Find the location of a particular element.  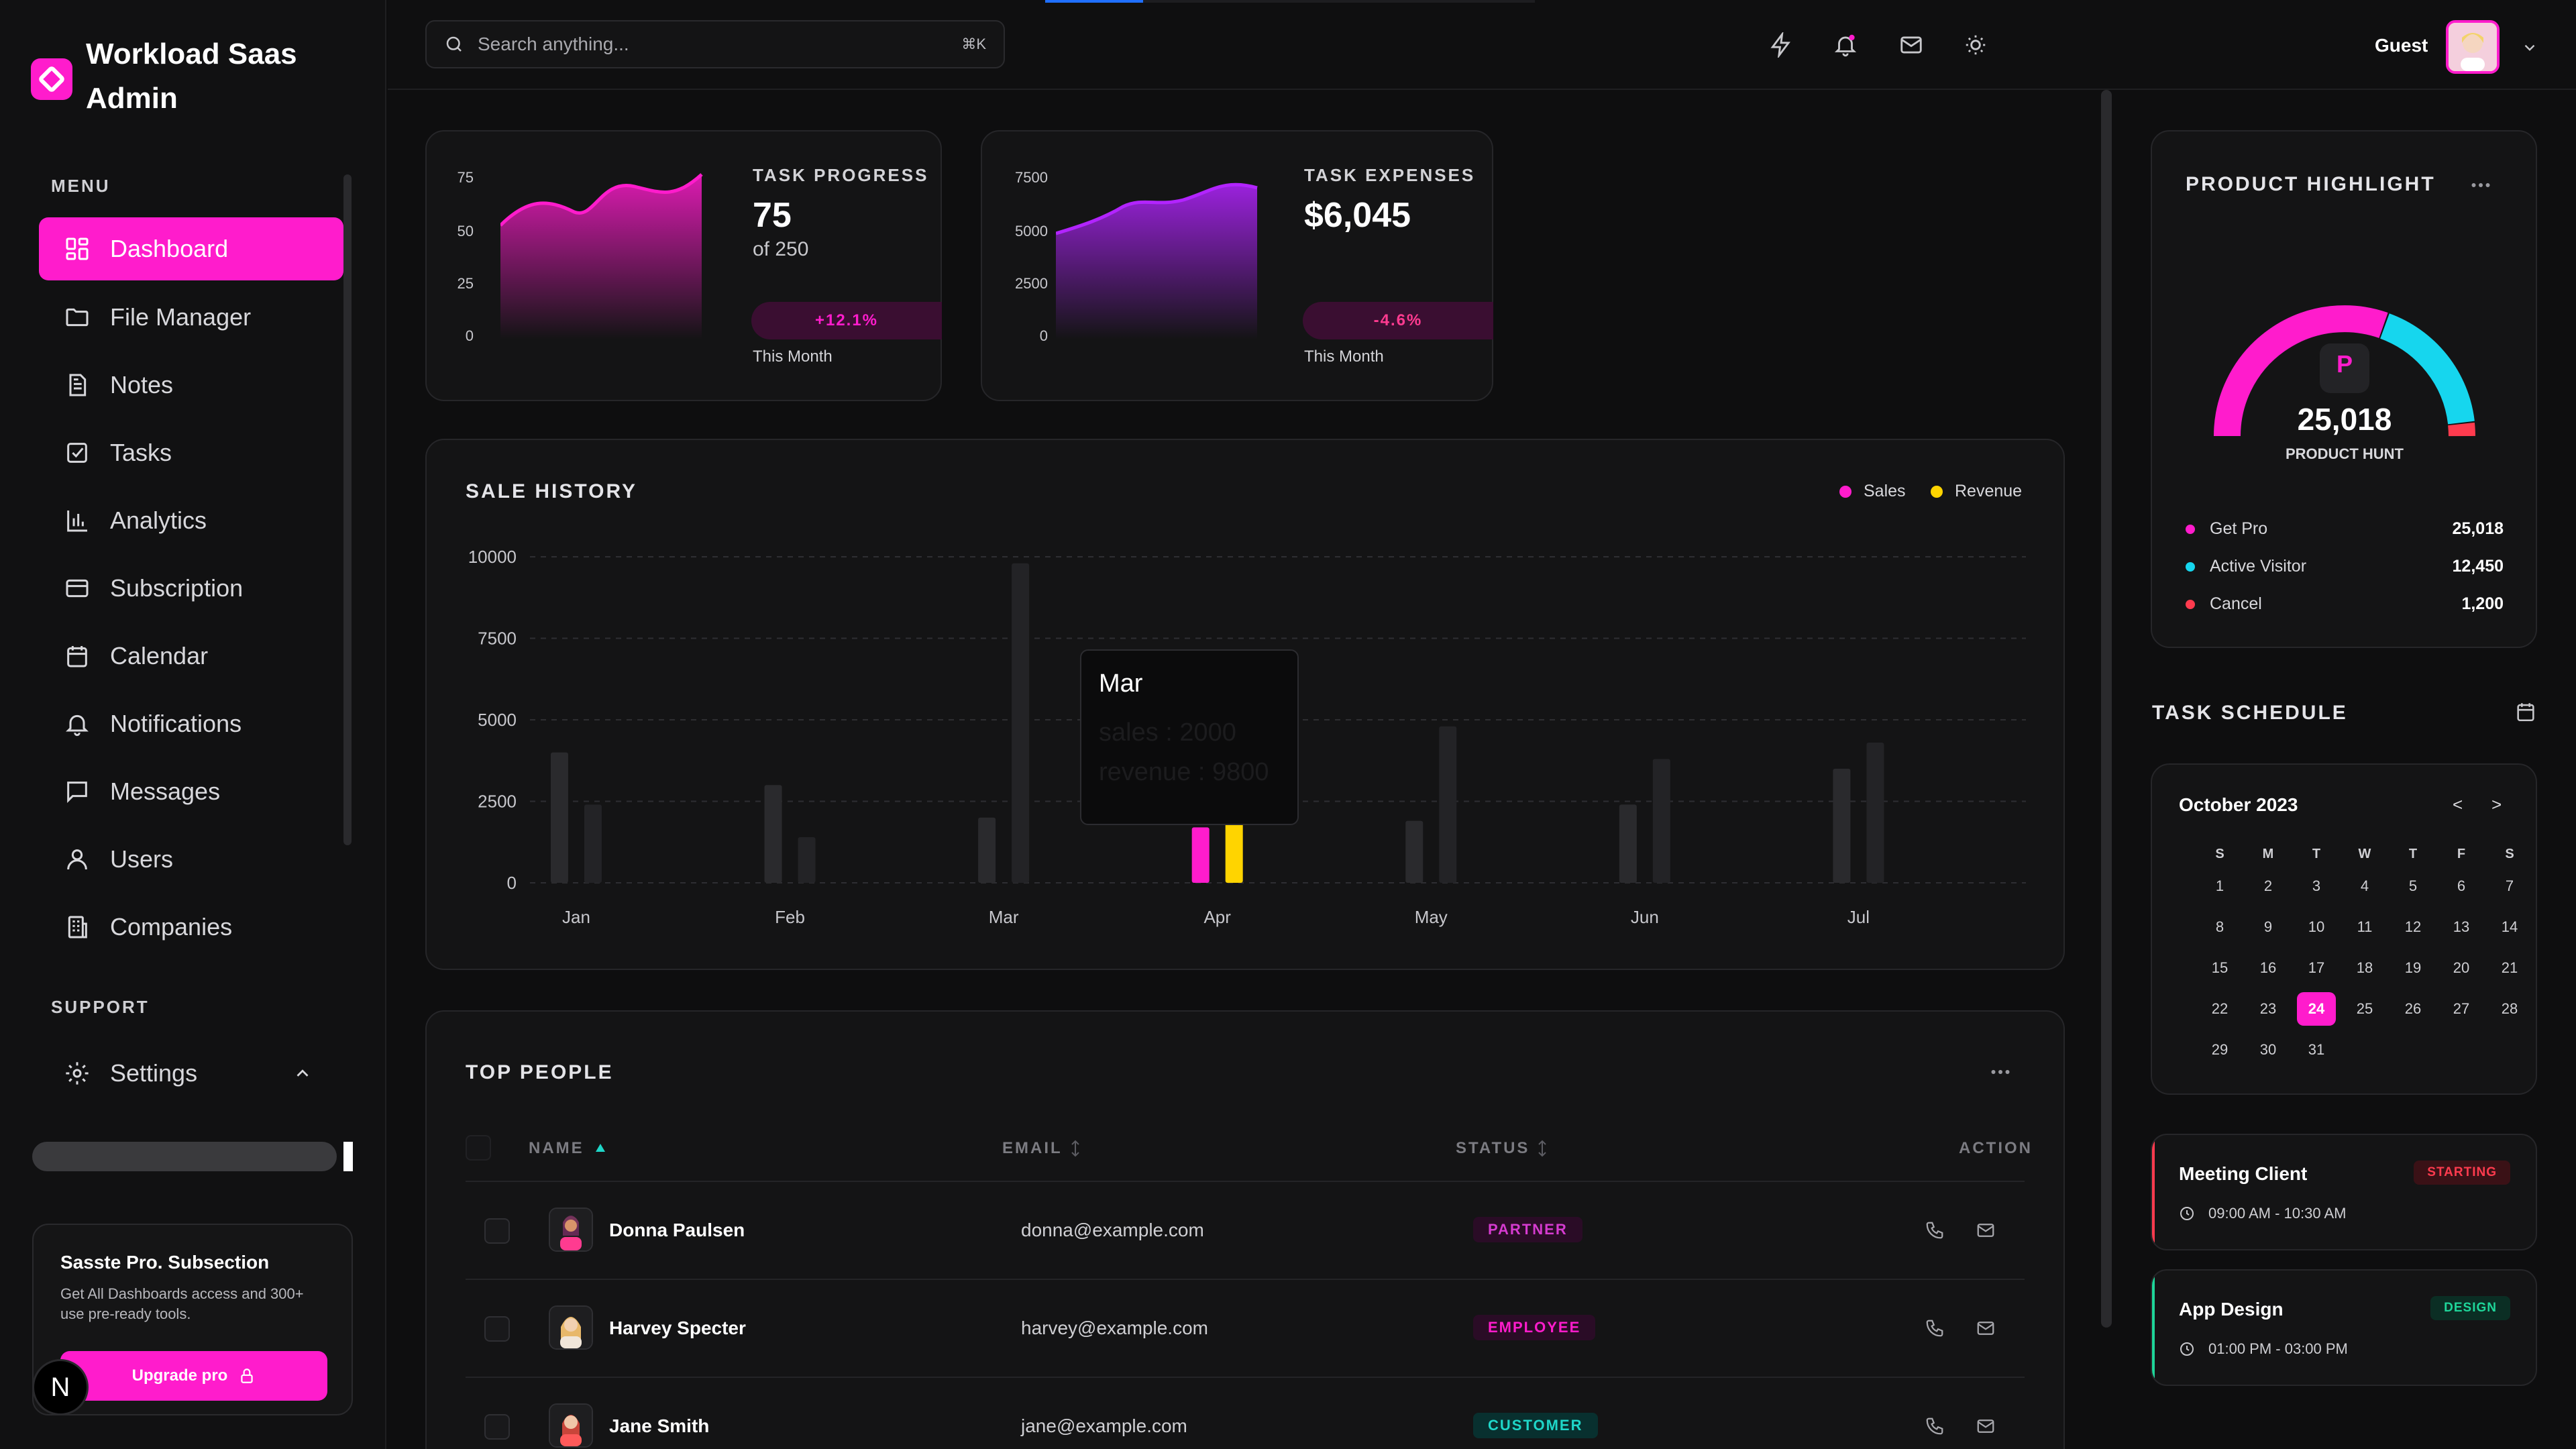

bar-sales-apr is located at coordinates (1200, 855).